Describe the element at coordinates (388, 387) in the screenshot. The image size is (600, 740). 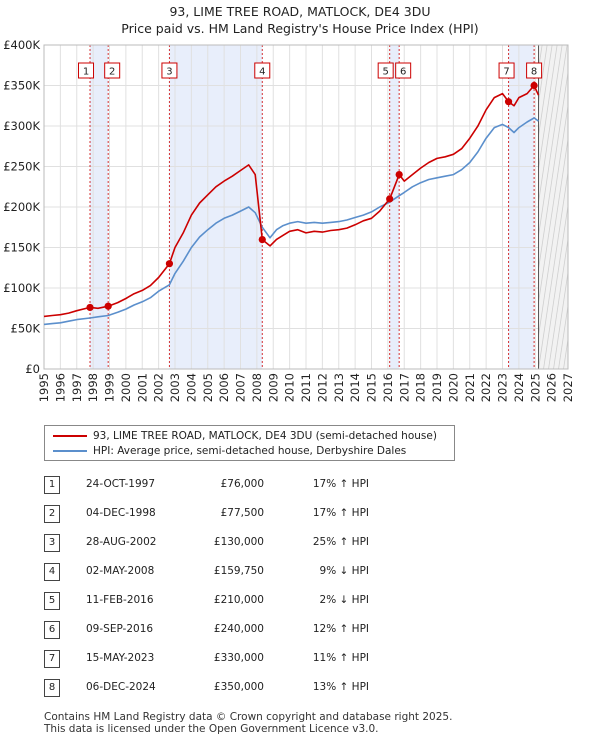
I see `x-tick-label: 2016` at that location.